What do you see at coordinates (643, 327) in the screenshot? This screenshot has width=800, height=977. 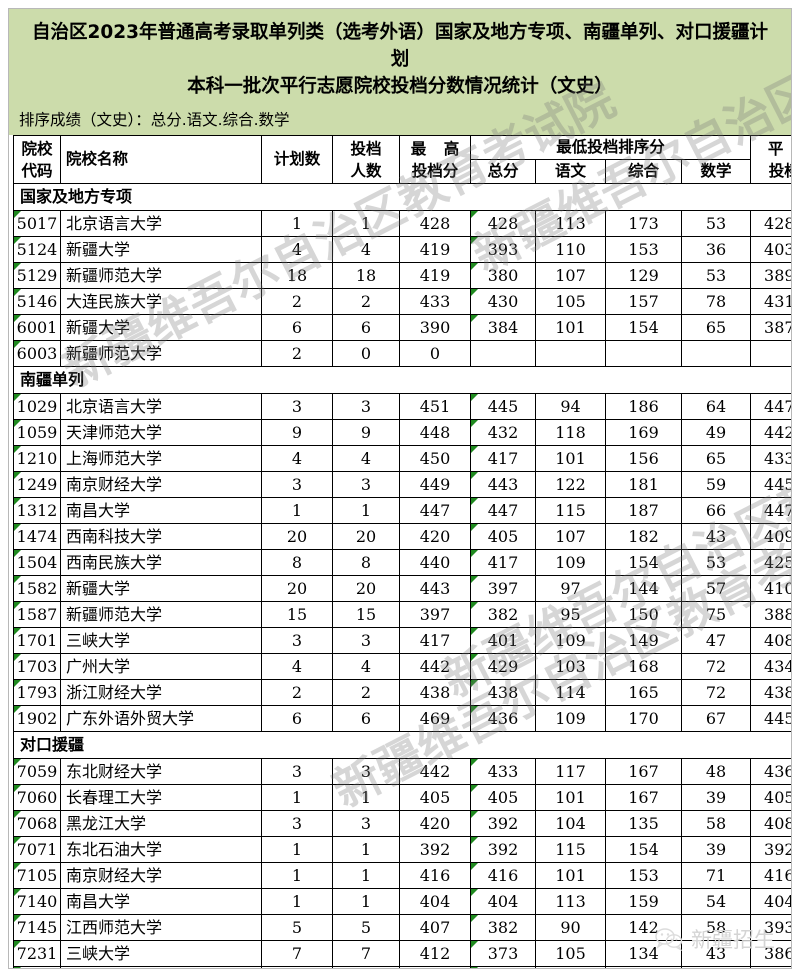 I see `cell-comprehensive: 154` at bounding box center [643, 327].